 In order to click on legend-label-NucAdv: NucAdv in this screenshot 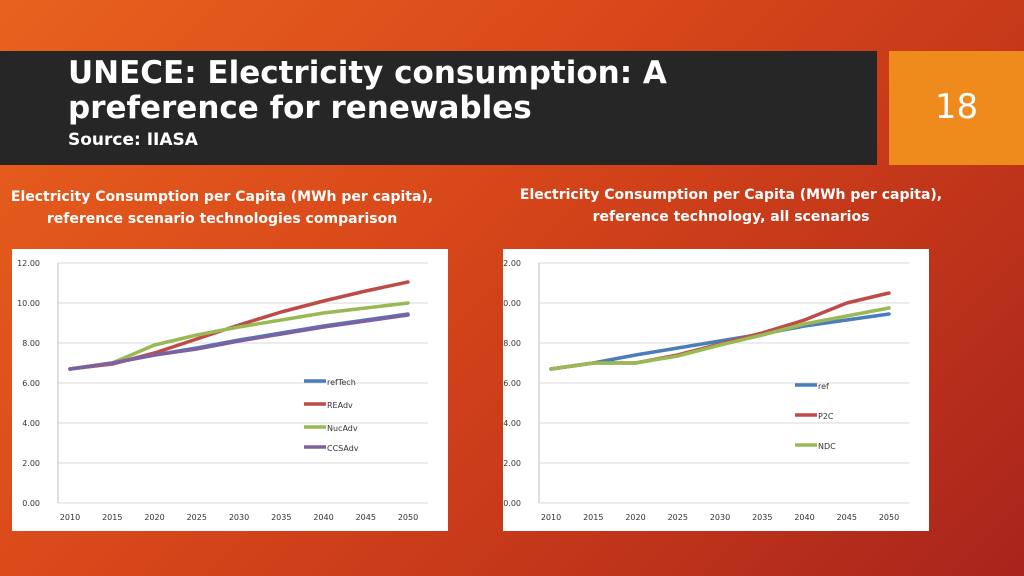, I will do `click(342, 428)`.